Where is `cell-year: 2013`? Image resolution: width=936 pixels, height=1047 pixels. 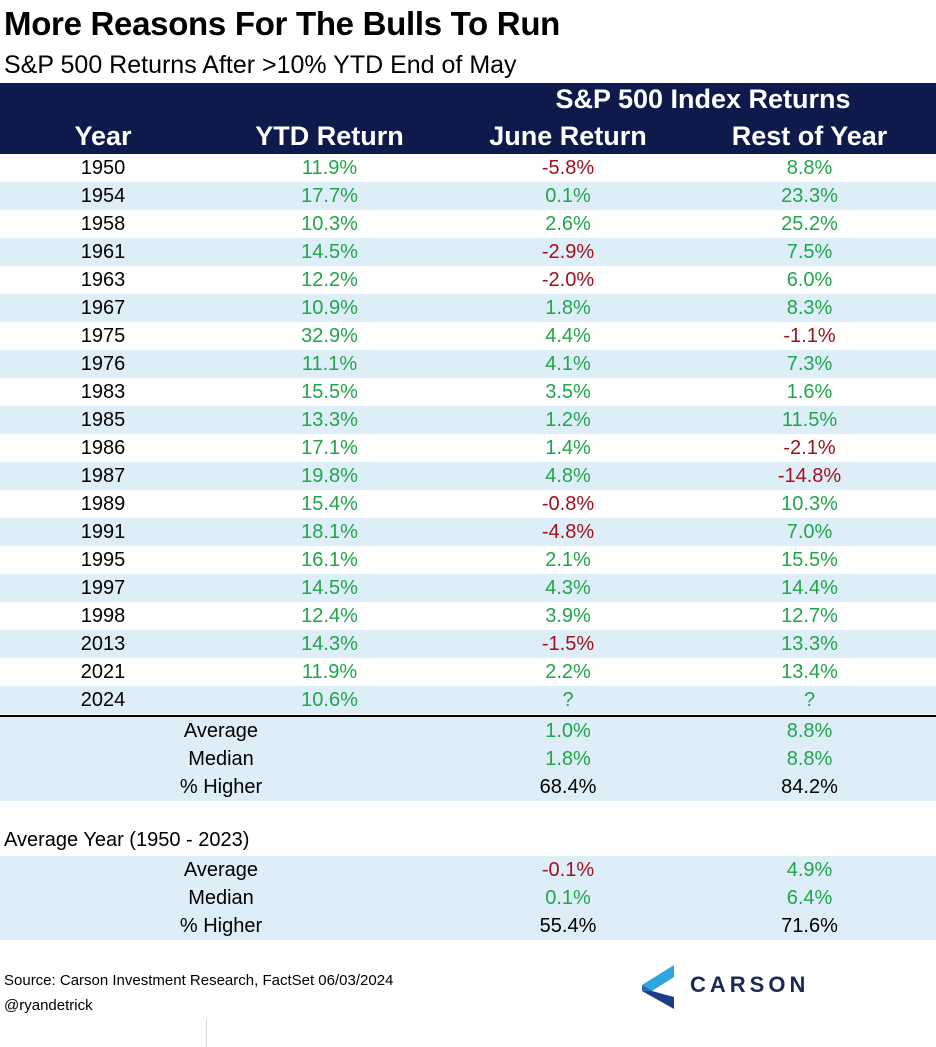 cell-year: 2013 is located at coordinates (103, 644).